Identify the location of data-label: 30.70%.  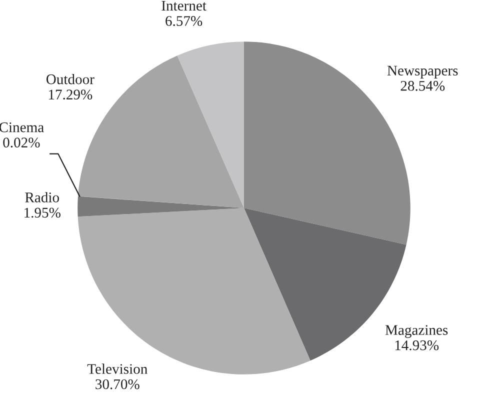
(118, 384).